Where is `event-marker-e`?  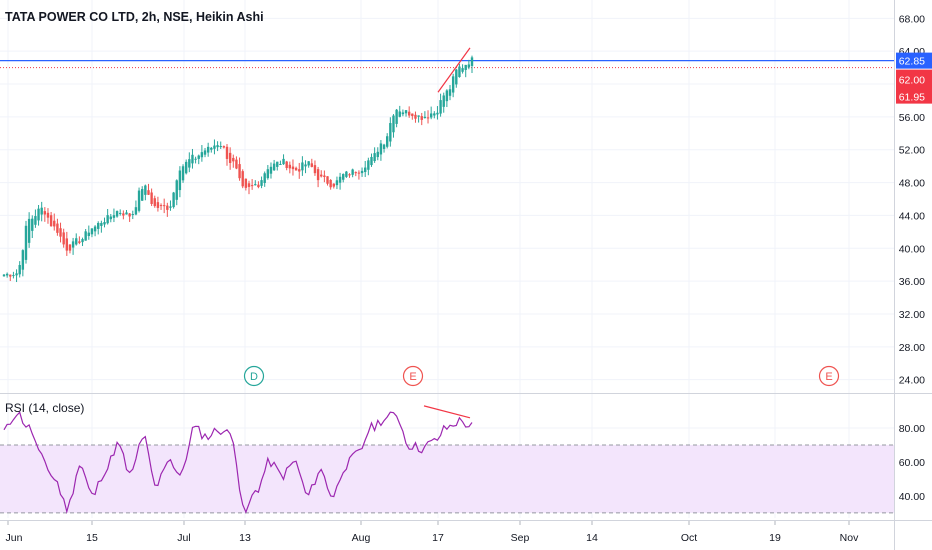
event-marker-e is located at coordinates (829, 376).